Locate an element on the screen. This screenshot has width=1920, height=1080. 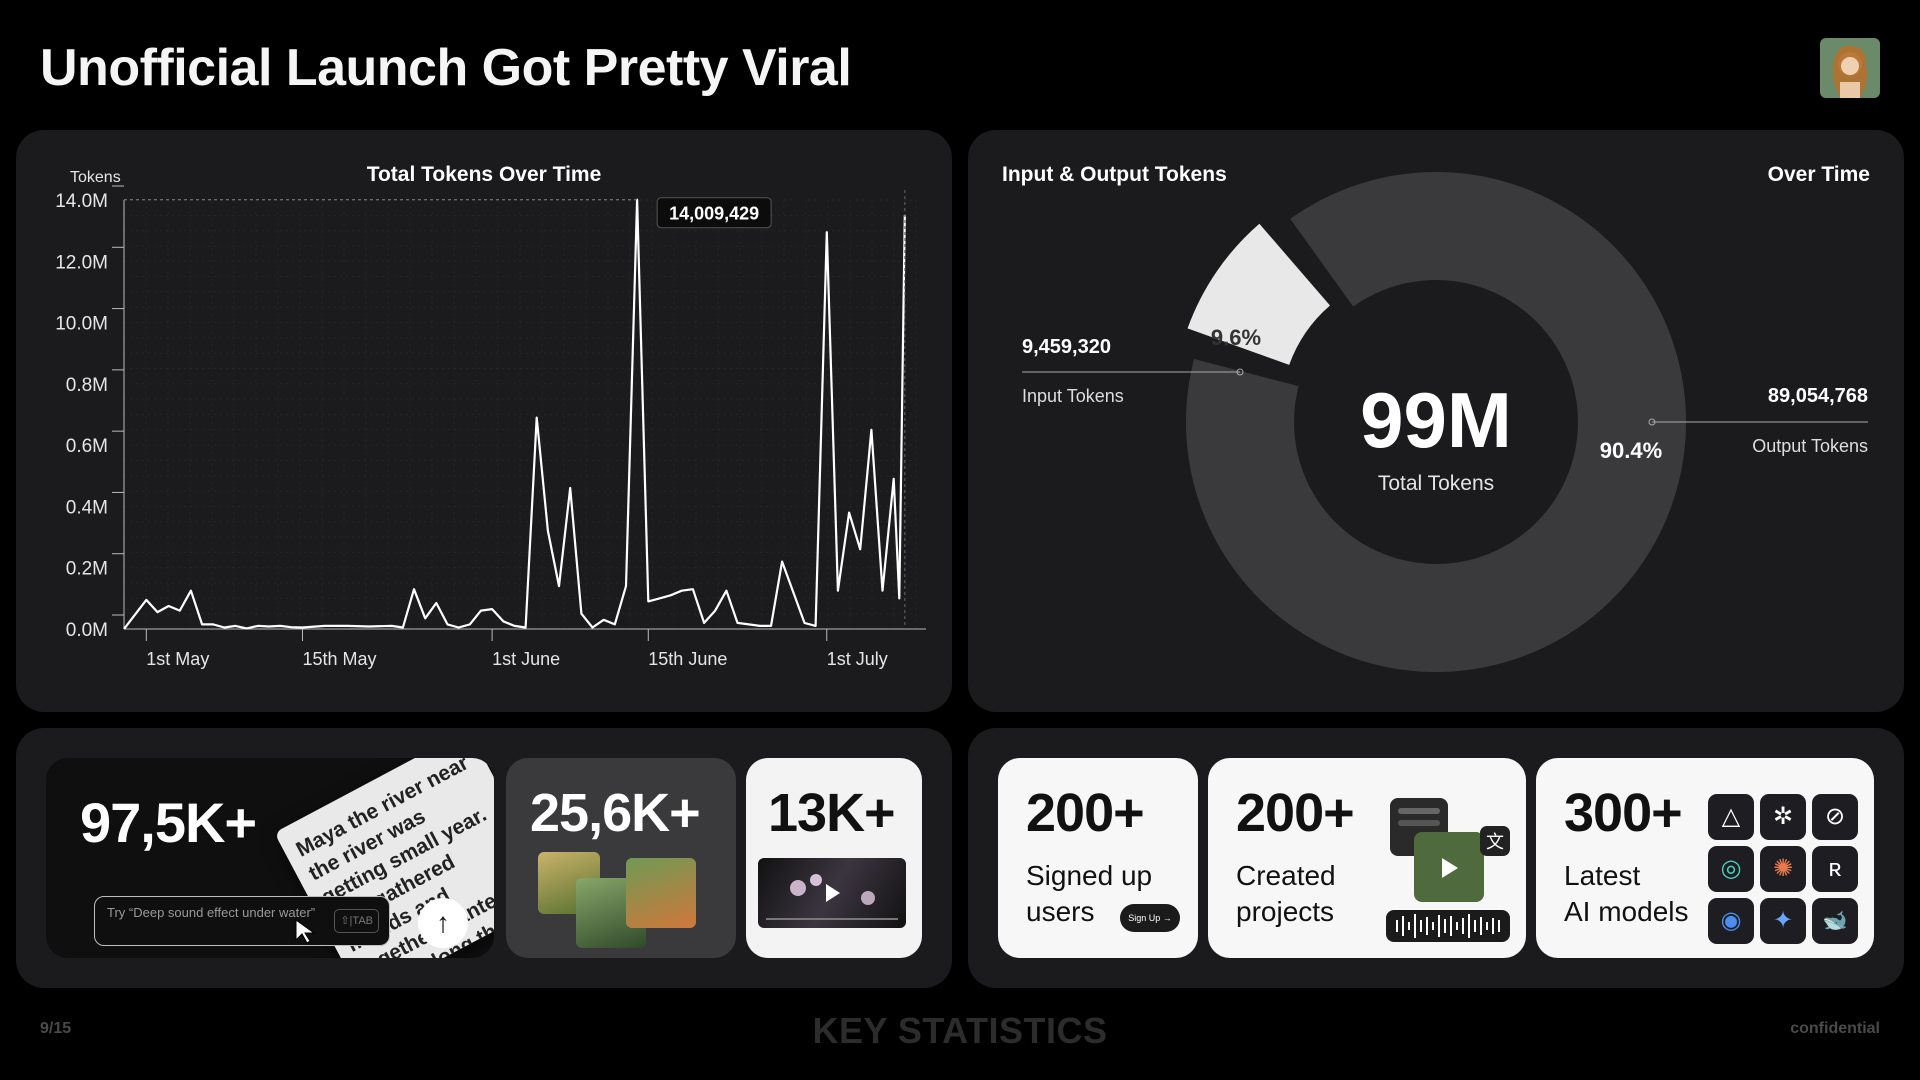
output-tokens-slice is located at coordinates (1436, 421).